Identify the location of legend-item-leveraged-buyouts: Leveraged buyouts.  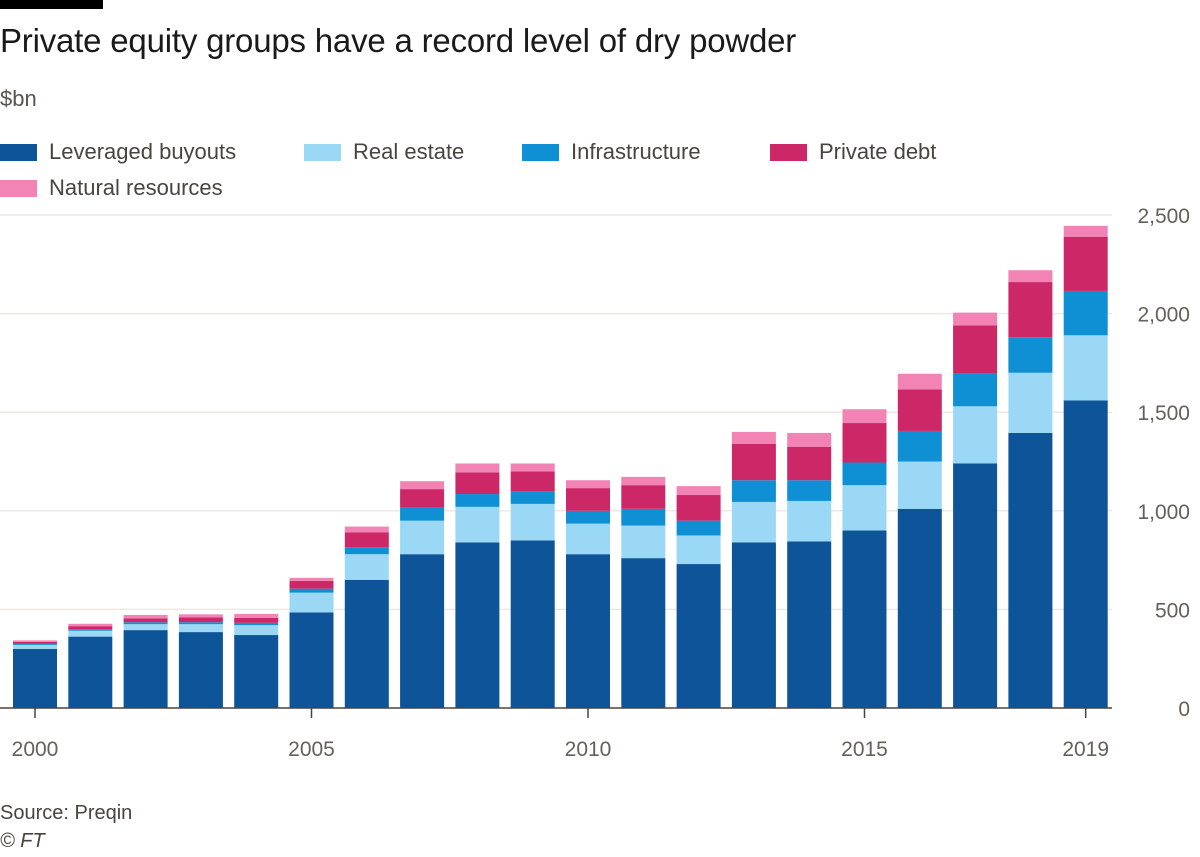
(118, 152).